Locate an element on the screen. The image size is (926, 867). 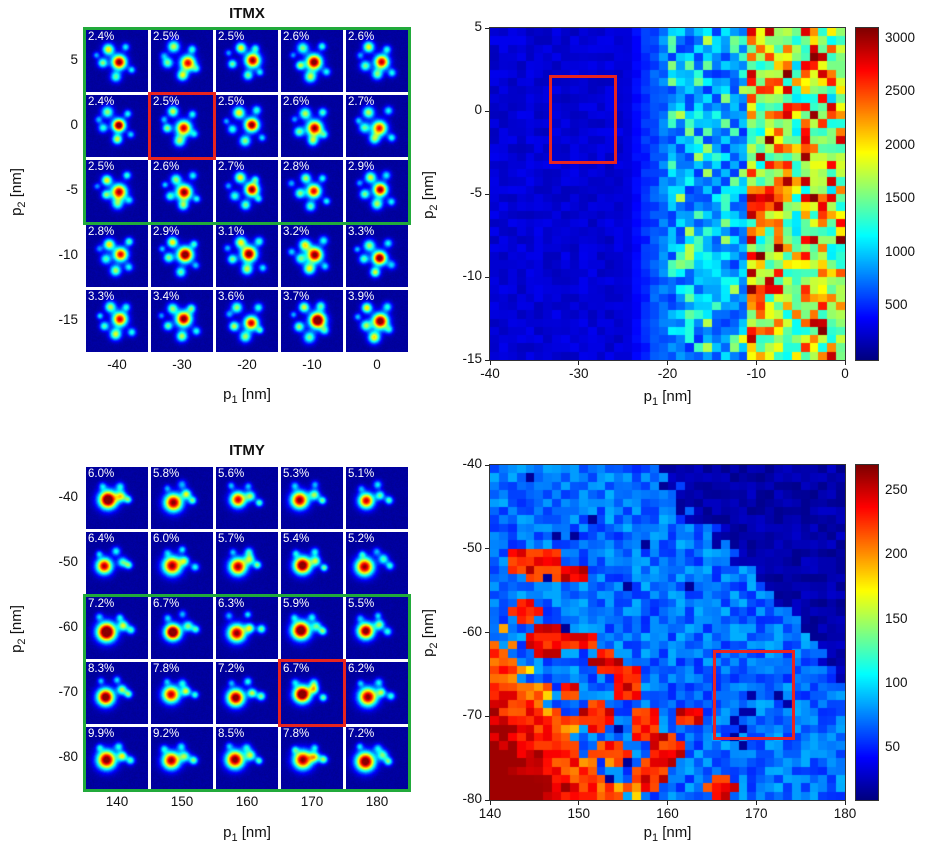
y-tick-label: -60 is located at coordinates (472, 631).